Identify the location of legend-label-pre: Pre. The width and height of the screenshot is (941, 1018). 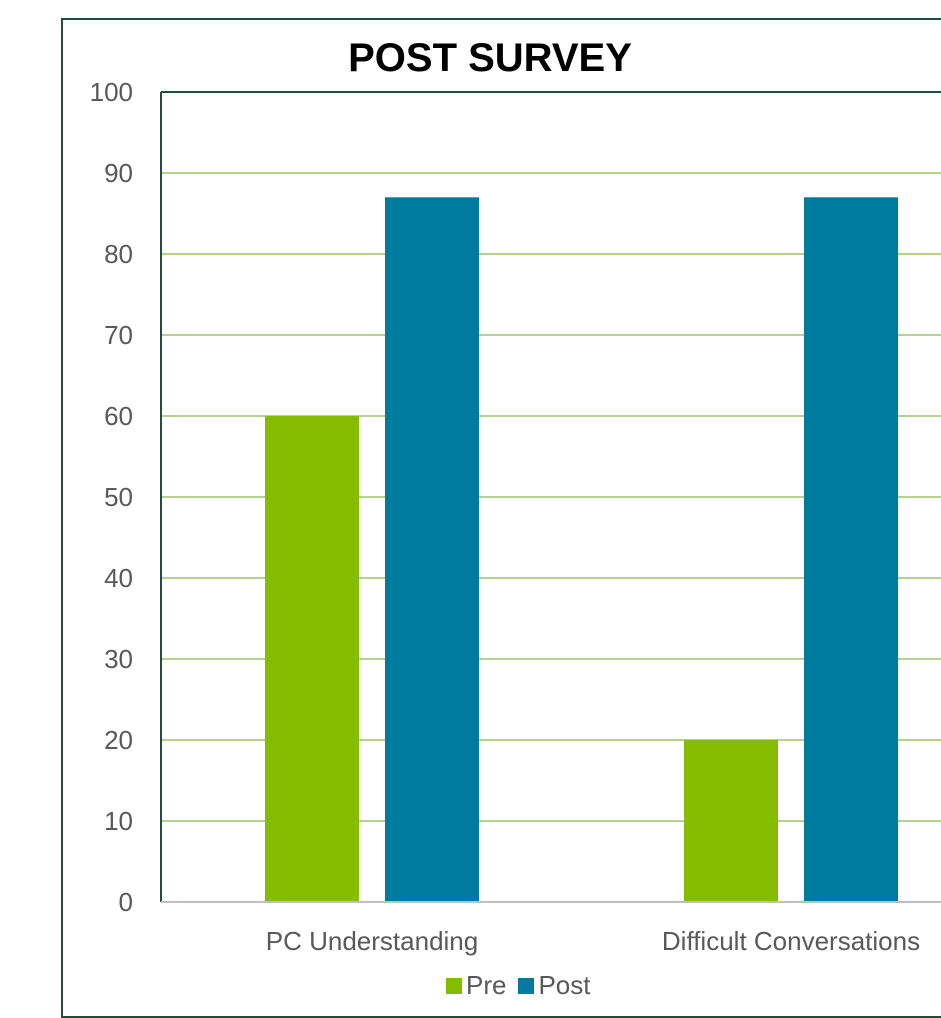
(486, 985).